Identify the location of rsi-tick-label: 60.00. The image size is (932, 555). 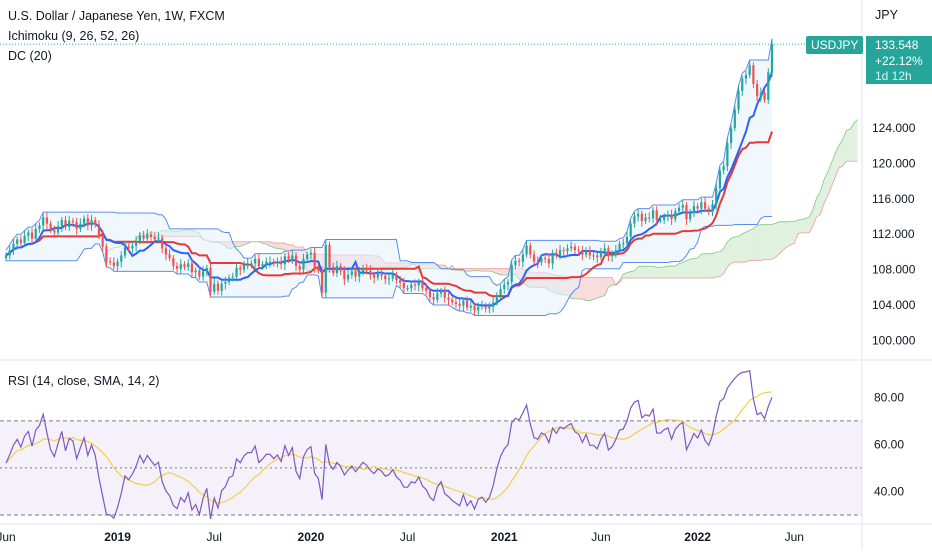
(889, 444).